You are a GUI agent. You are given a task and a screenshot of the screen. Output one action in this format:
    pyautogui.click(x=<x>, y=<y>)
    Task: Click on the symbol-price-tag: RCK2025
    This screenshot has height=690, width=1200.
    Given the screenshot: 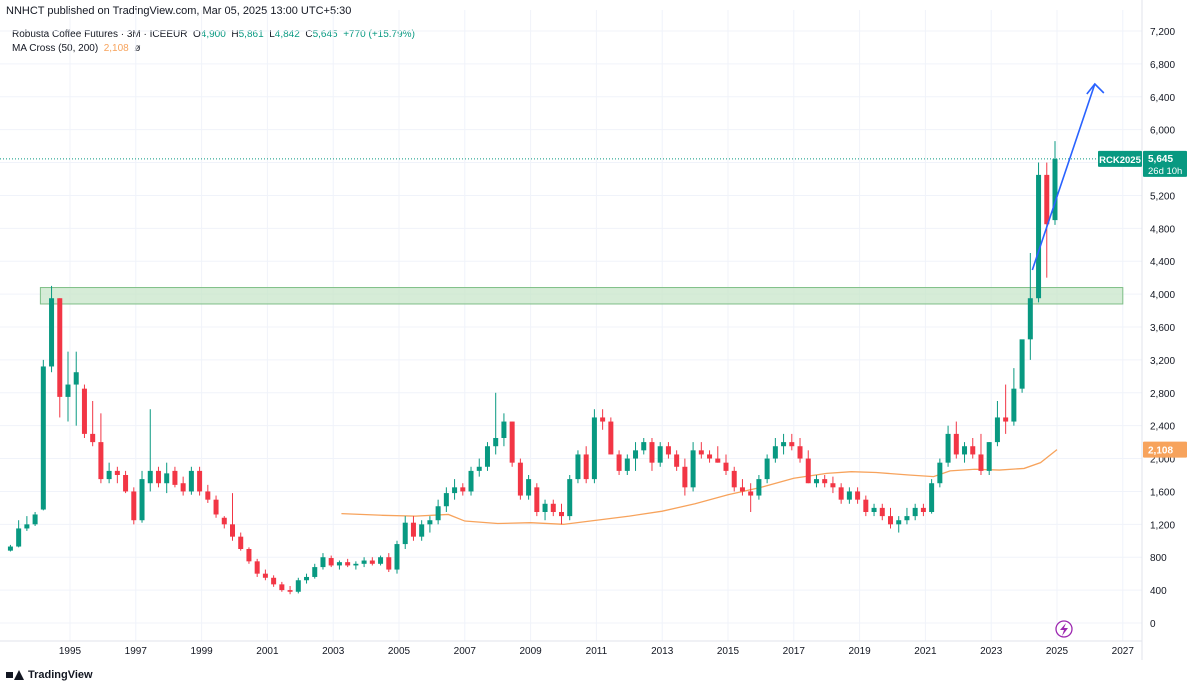 What is the action you would take?
    pyautogui.click(x=1120, y=158)
    